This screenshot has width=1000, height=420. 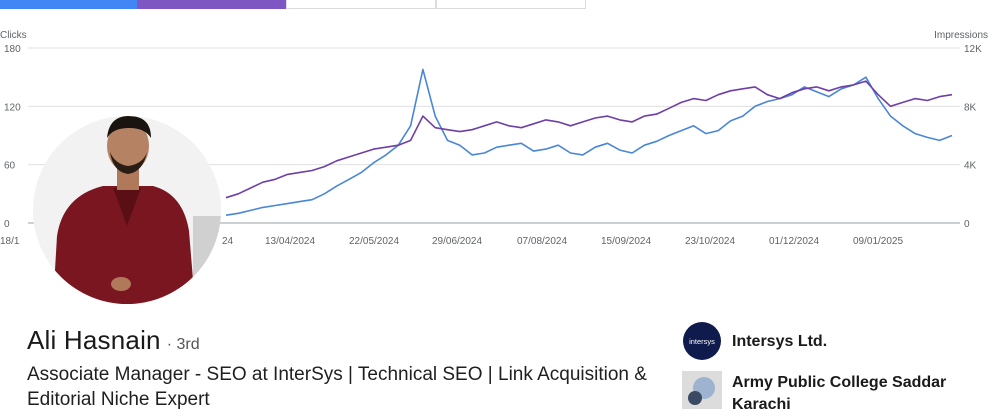 I want to click on y-tick-label-right: 12K, so click(x=973, y=49).